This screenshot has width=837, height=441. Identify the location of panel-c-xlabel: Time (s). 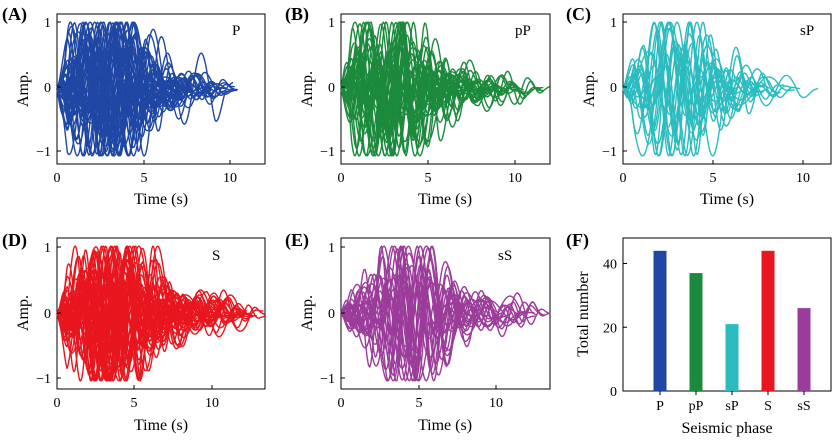
(727, 199).